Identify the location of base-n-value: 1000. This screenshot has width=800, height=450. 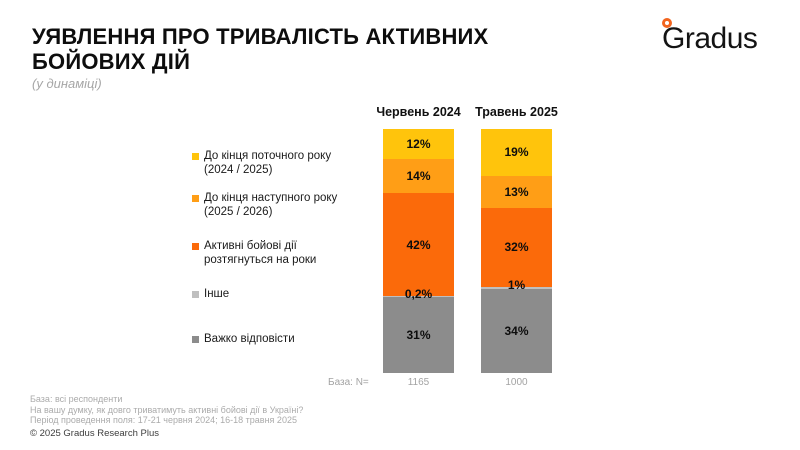
(516, 382).